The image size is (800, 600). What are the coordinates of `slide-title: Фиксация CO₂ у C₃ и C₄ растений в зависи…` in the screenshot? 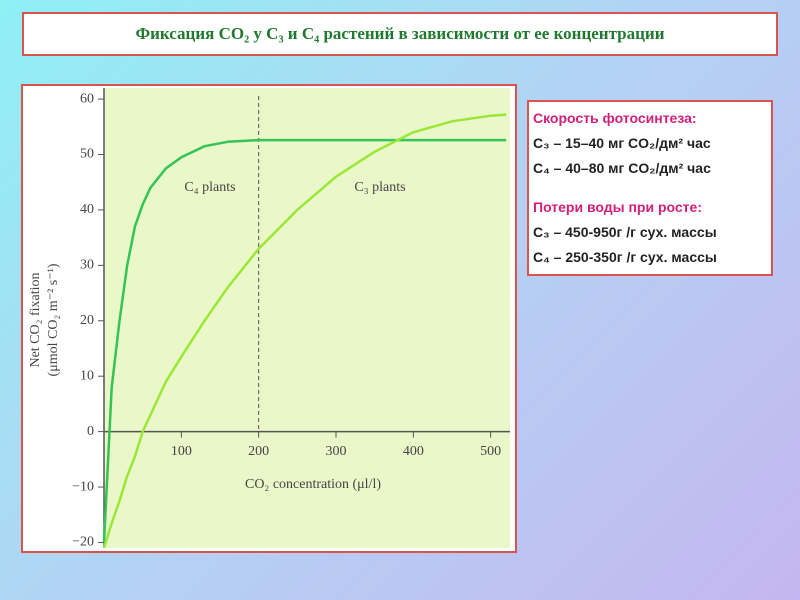 It's located at (400, 34).